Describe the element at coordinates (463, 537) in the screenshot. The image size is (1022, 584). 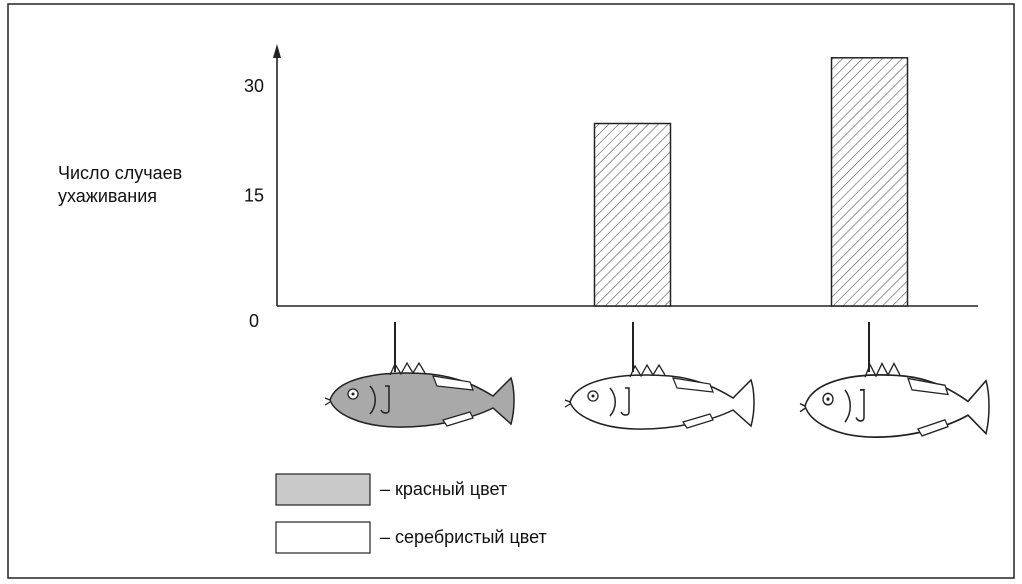
I see `legend-label: – серебристый цвет` at that location.